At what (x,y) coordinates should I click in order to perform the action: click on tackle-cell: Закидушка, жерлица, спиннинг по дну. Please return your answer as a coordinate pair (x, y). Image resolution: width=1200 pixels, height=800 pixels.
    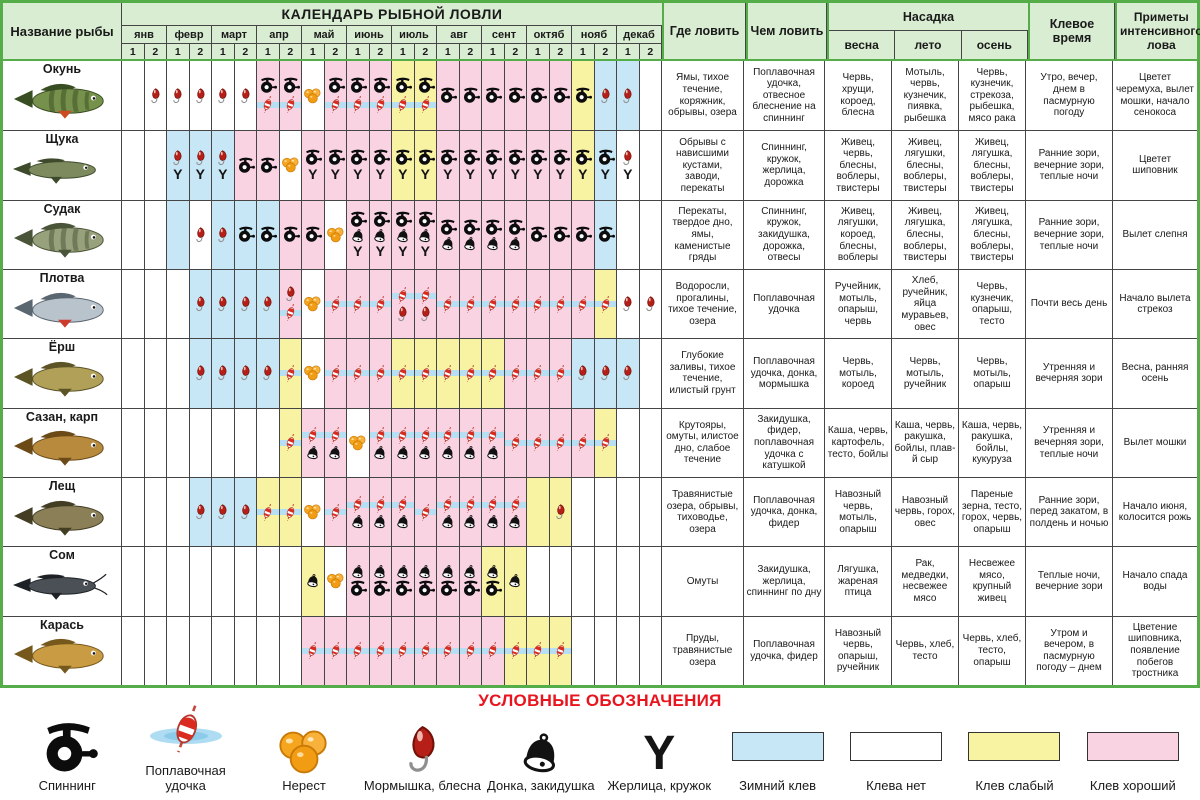
    Looking at the image, I should click on (784, 581).